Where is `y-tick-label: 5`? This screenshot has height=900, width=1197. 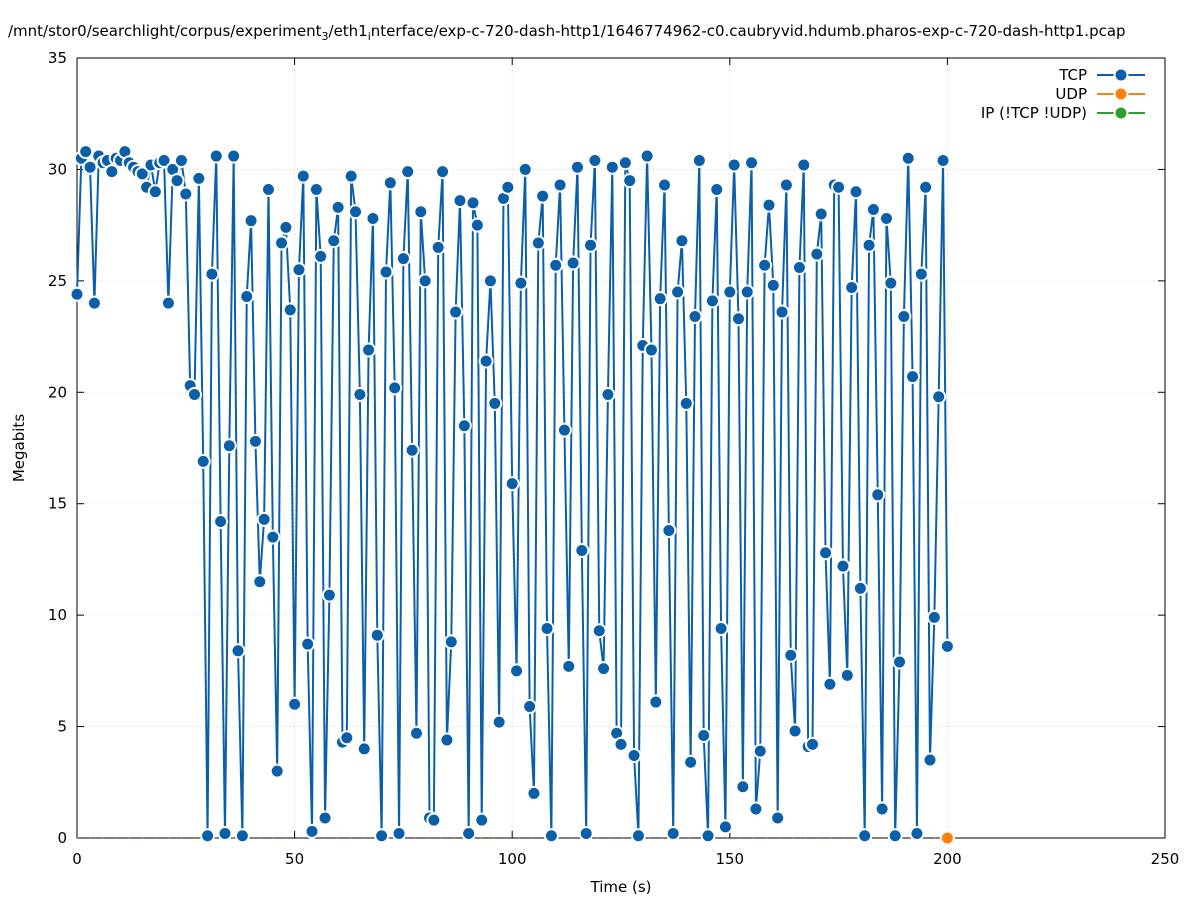 y-tick-label: 5 is located at coordinates (62, 727).